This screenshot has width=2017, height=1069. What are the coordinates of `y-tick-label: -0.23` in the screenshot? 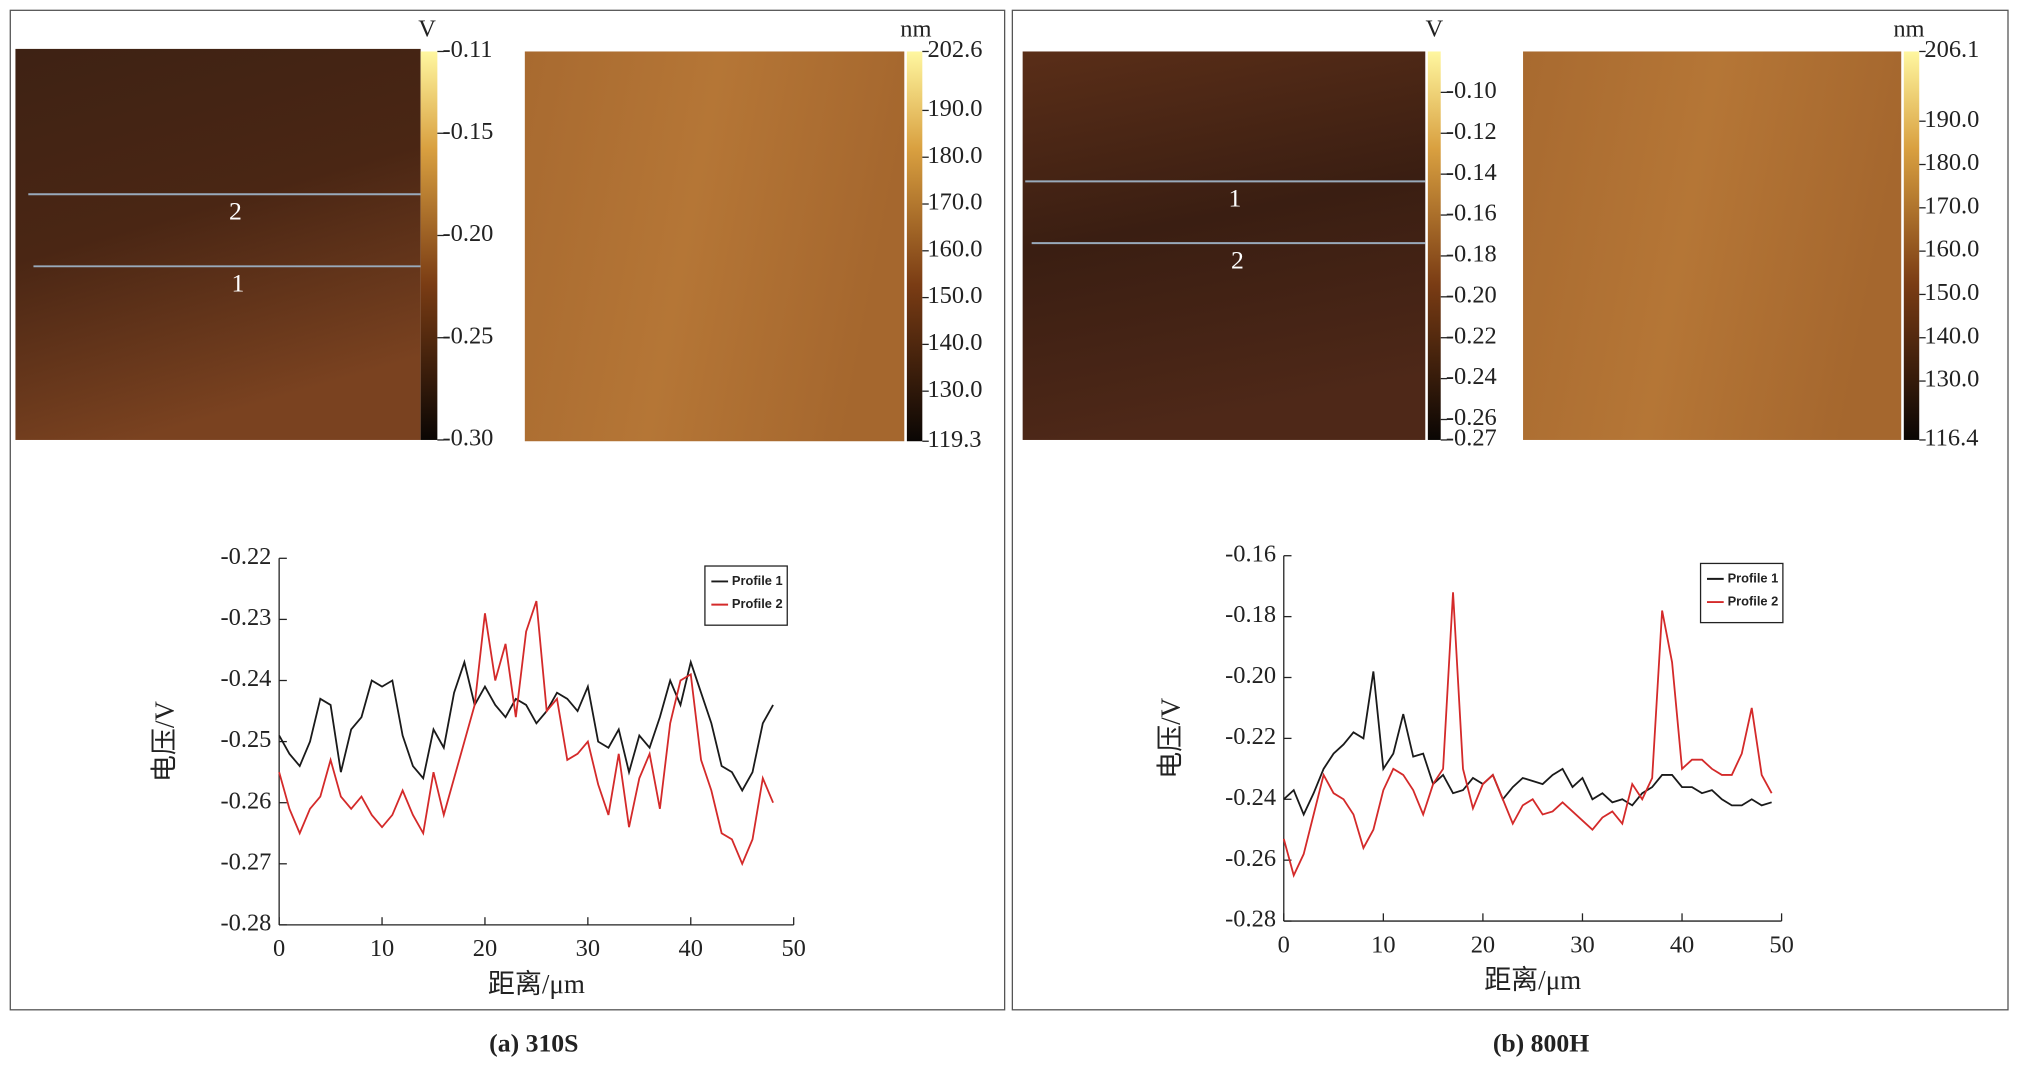 It's located at (246, 617).